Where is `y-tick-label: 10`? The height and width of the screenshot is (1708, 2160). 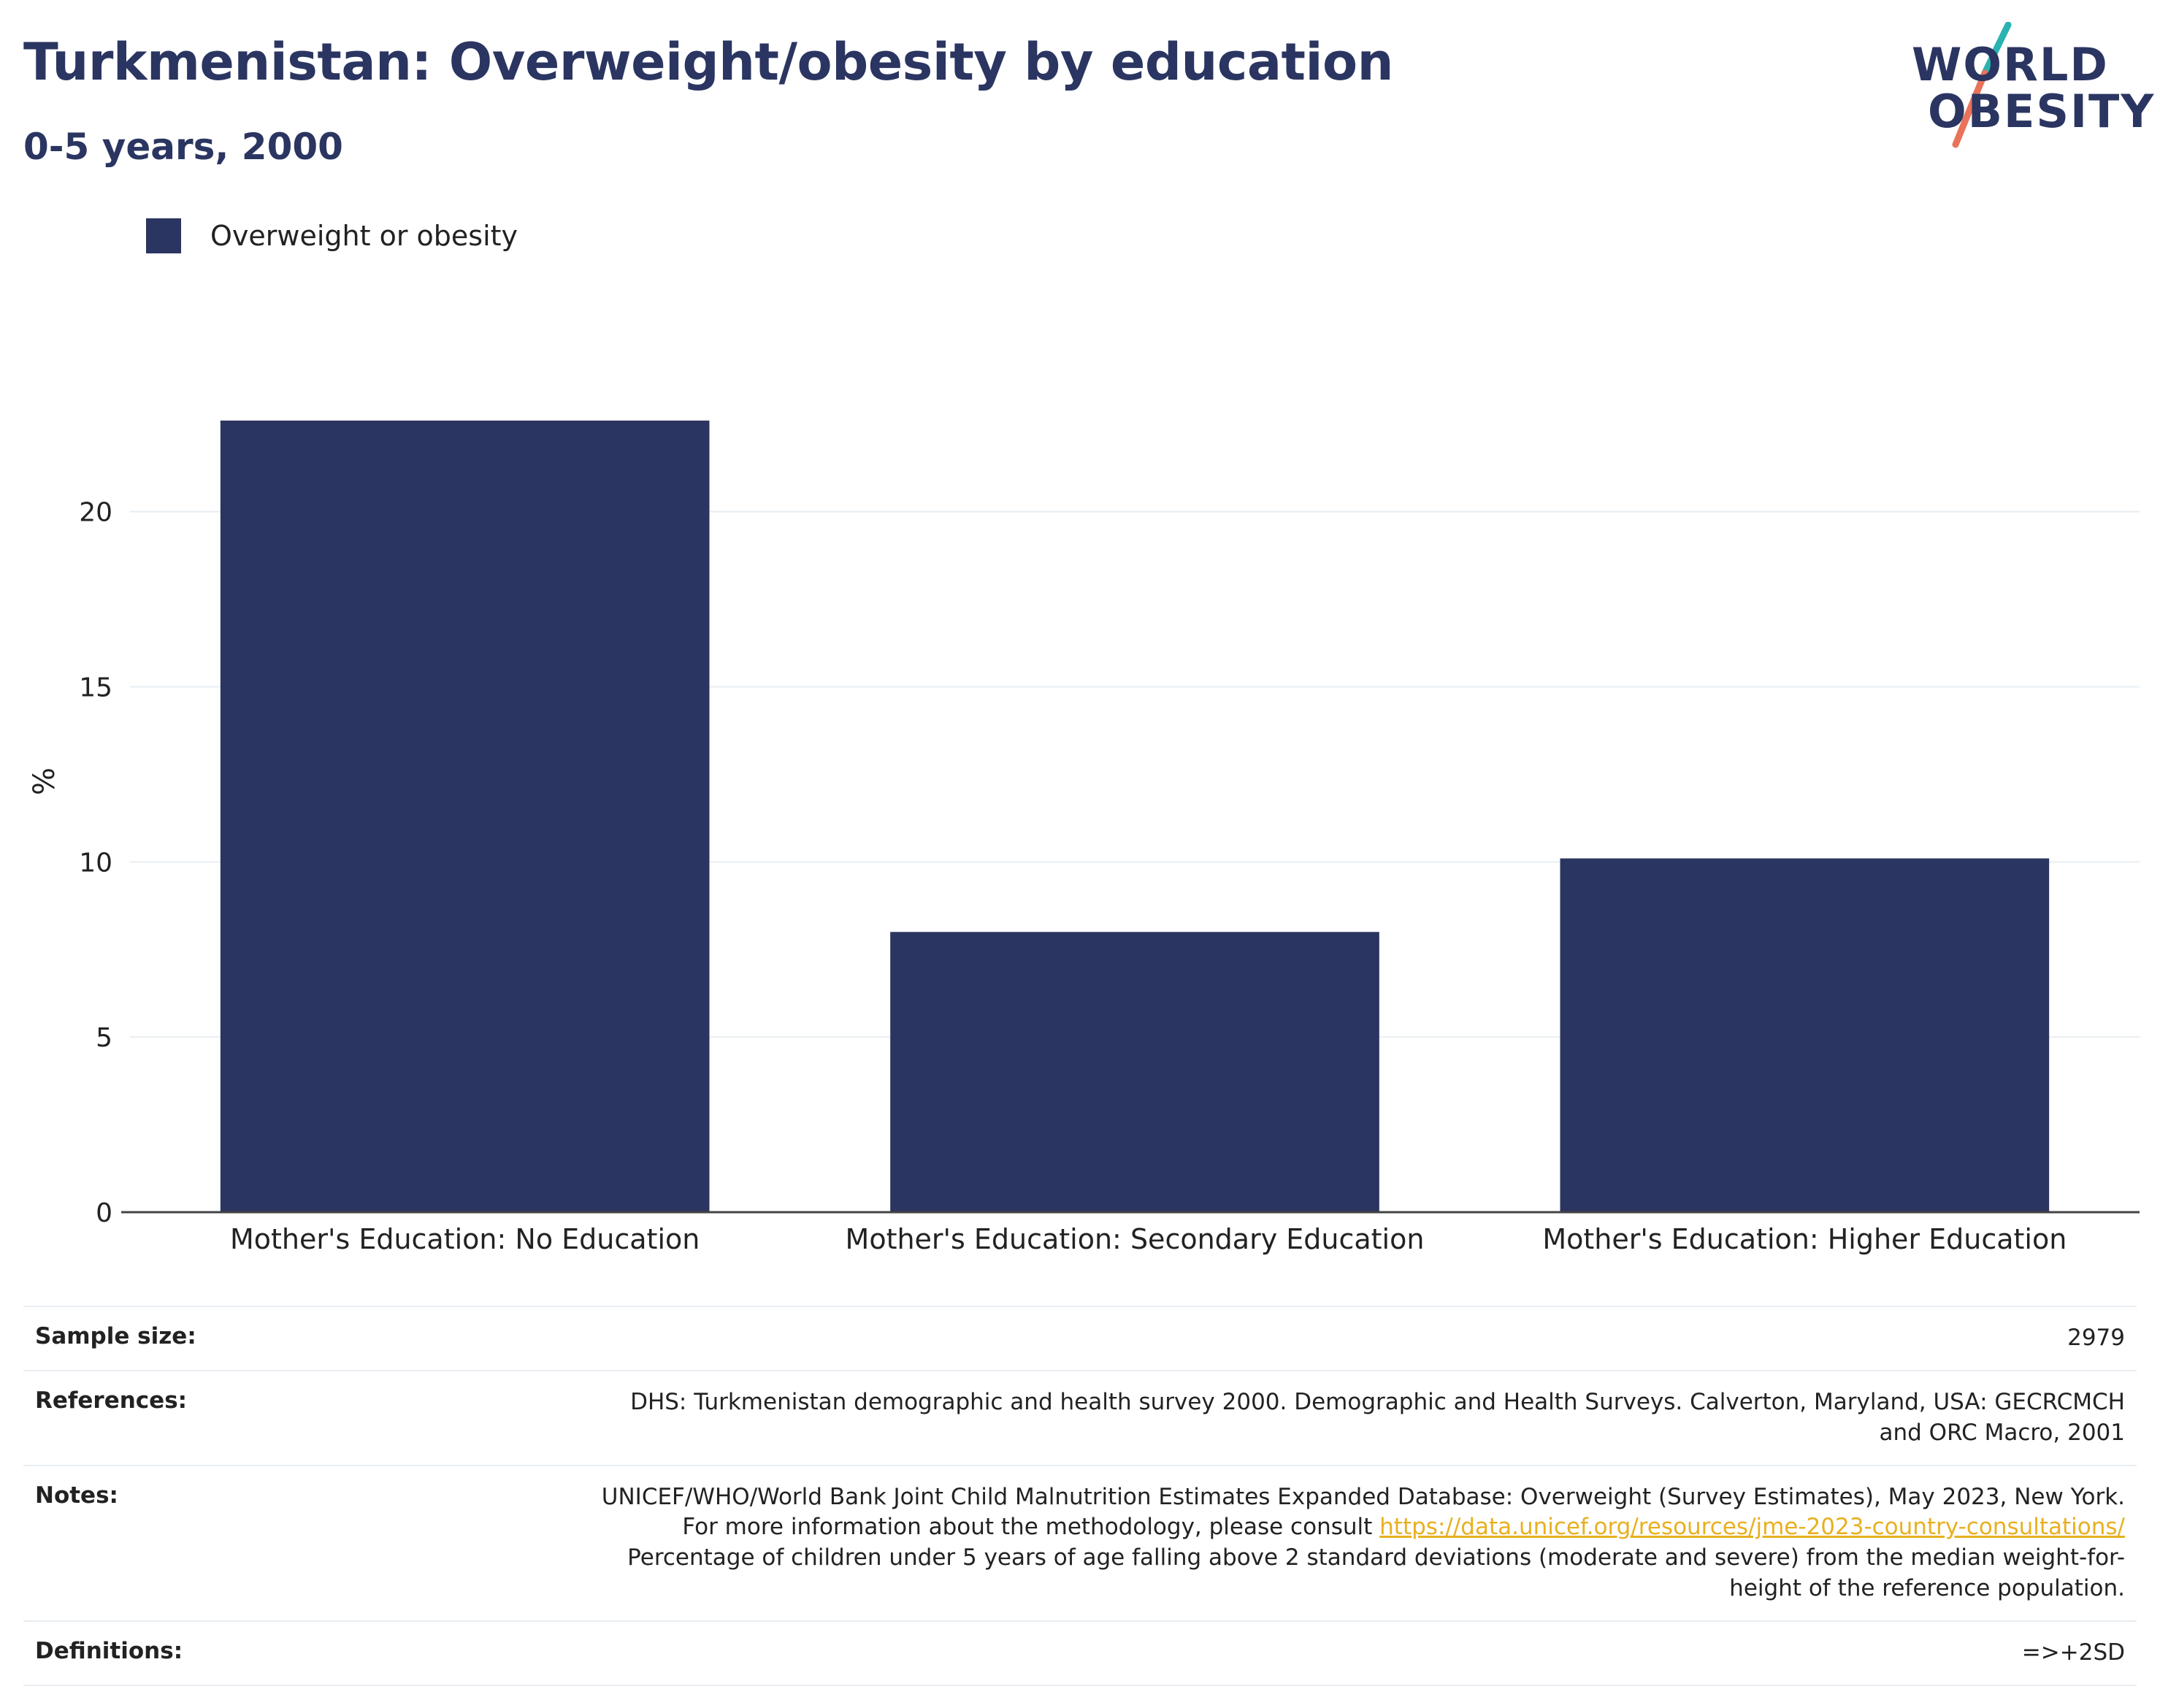 y-tick-label: 10 is located at coordinates (95, 863).